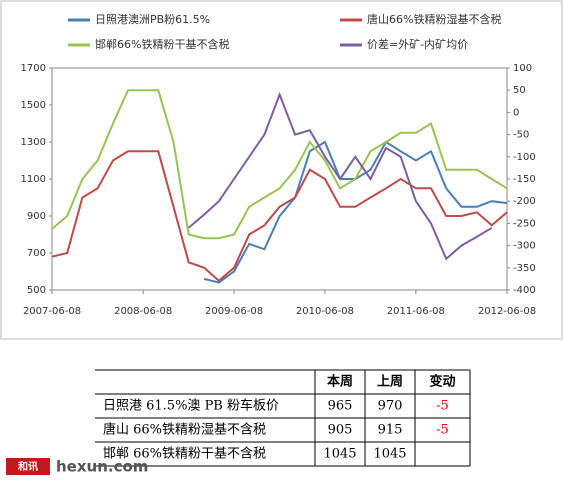 The image size is (563, 486). I want to click on y2-tick-label: -350, so click(524, 268).